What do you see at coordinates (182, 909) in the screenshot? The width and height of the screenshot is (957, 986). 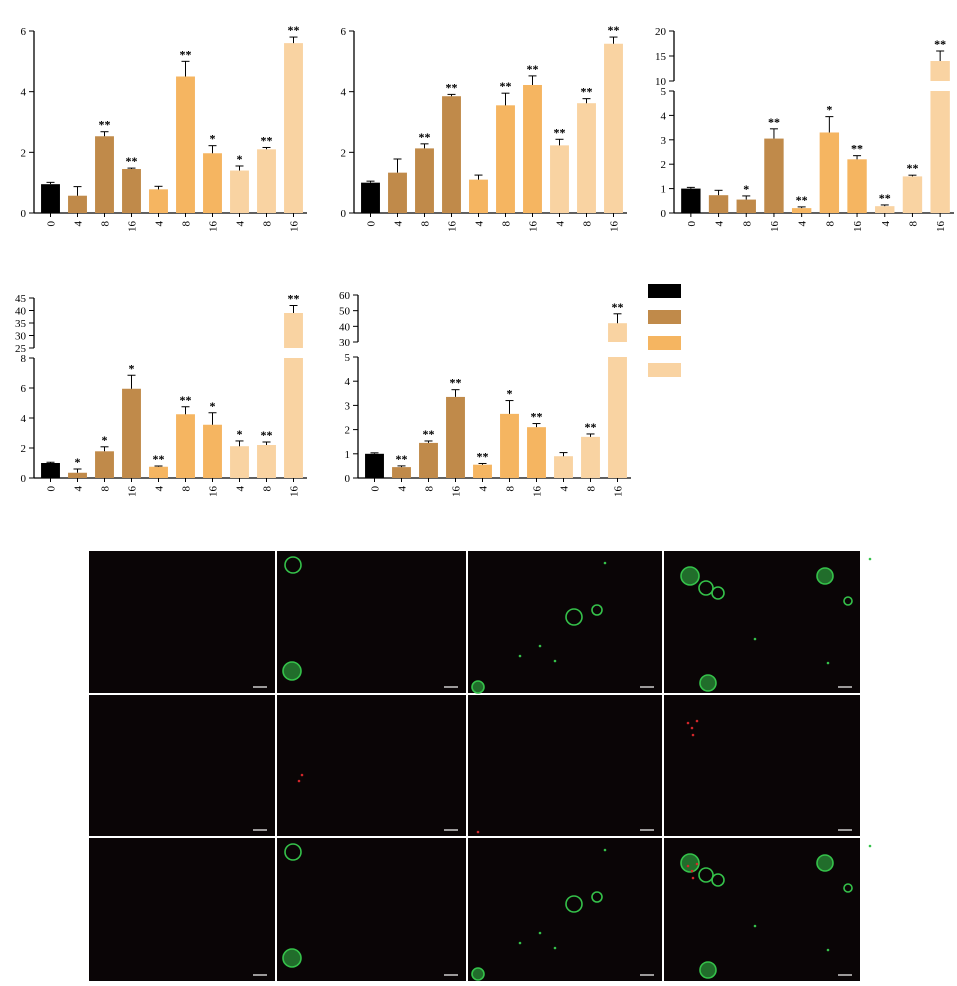 I see `micrograph-merge-control` at bounding box center [182, 909].